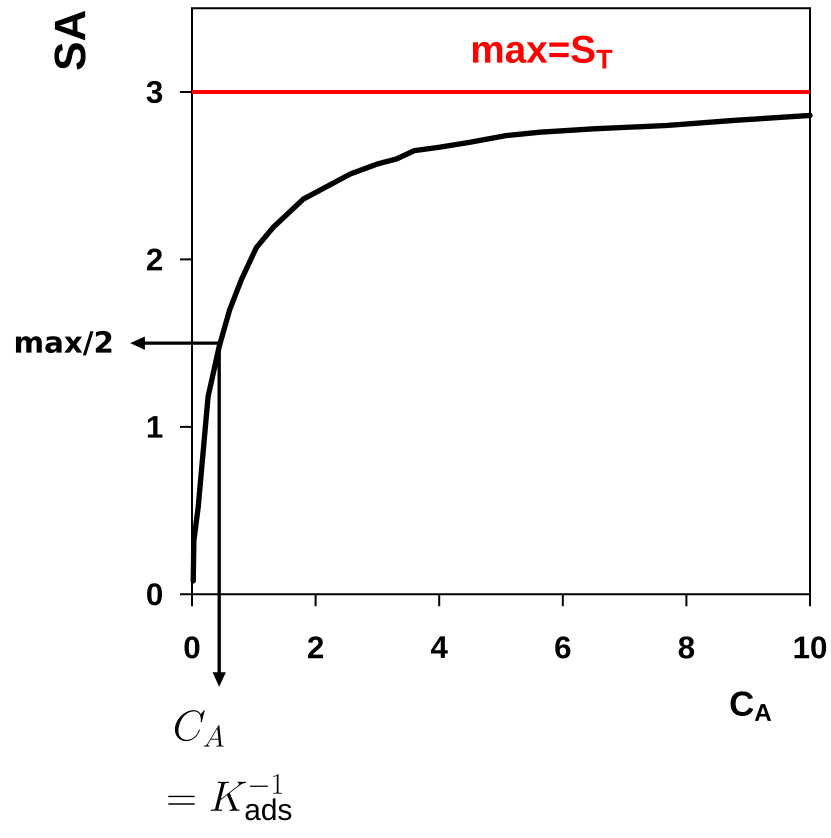  I want to click on ref-line-label: max/2, so click(64, 343).